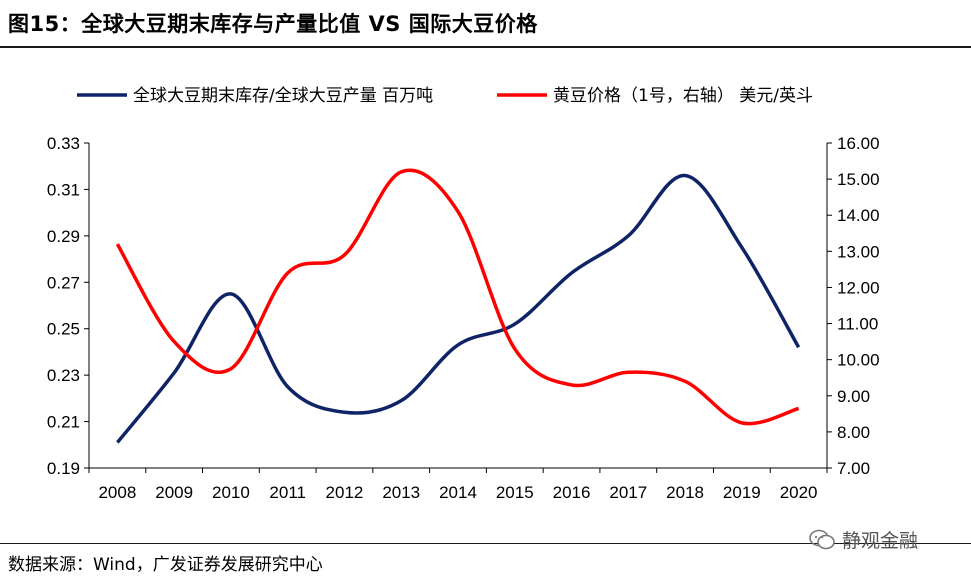 This screenshot has height=582, width=971. Describe the element at coordinates (345, 492) in the screenshot. I see `x-tick-label: 2012` at that location.